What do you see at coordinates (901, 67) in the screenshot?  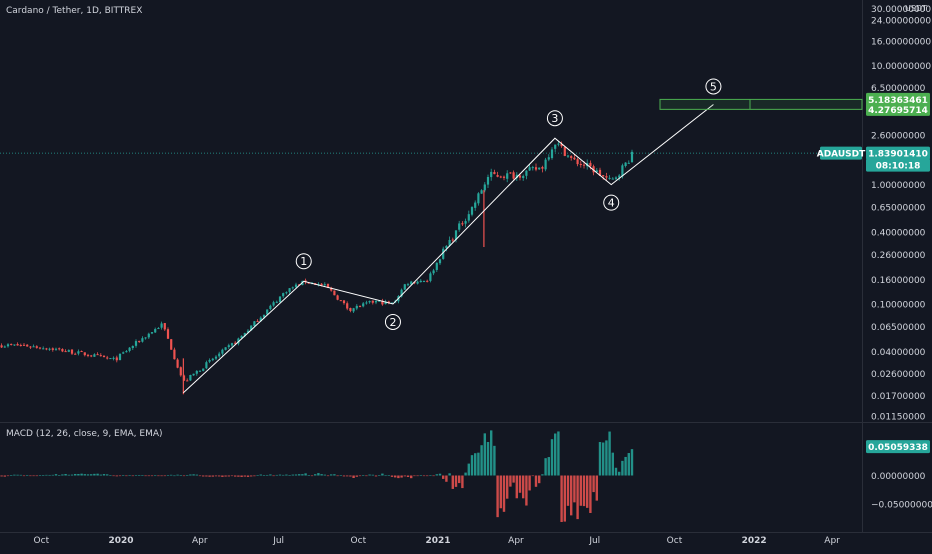 I see `price-axis-tick: 10.00000000` at bounding box center [901, 67].